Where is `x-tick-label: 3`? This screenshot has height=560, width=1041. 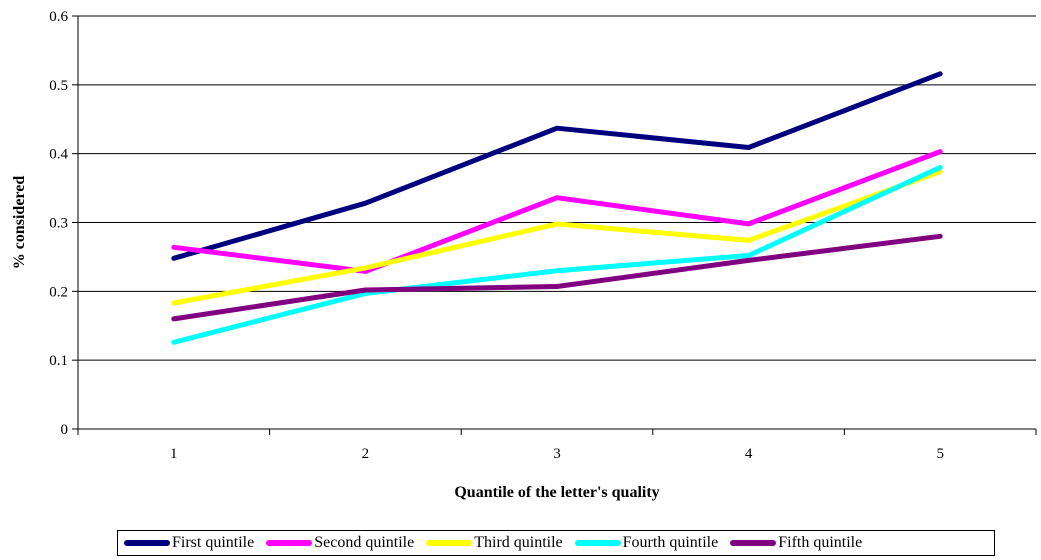 x-tick-label: 3 is located at coordinates (557, 454).